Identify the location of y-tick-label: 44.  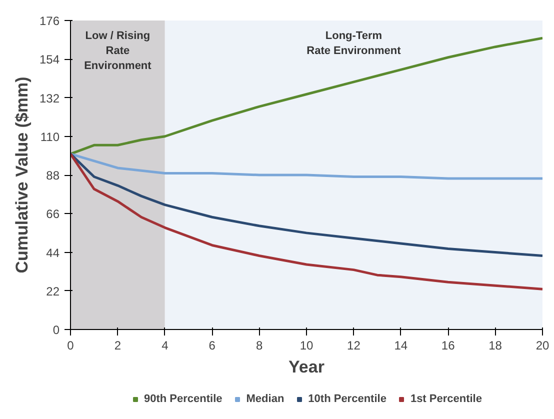
(53, 253).